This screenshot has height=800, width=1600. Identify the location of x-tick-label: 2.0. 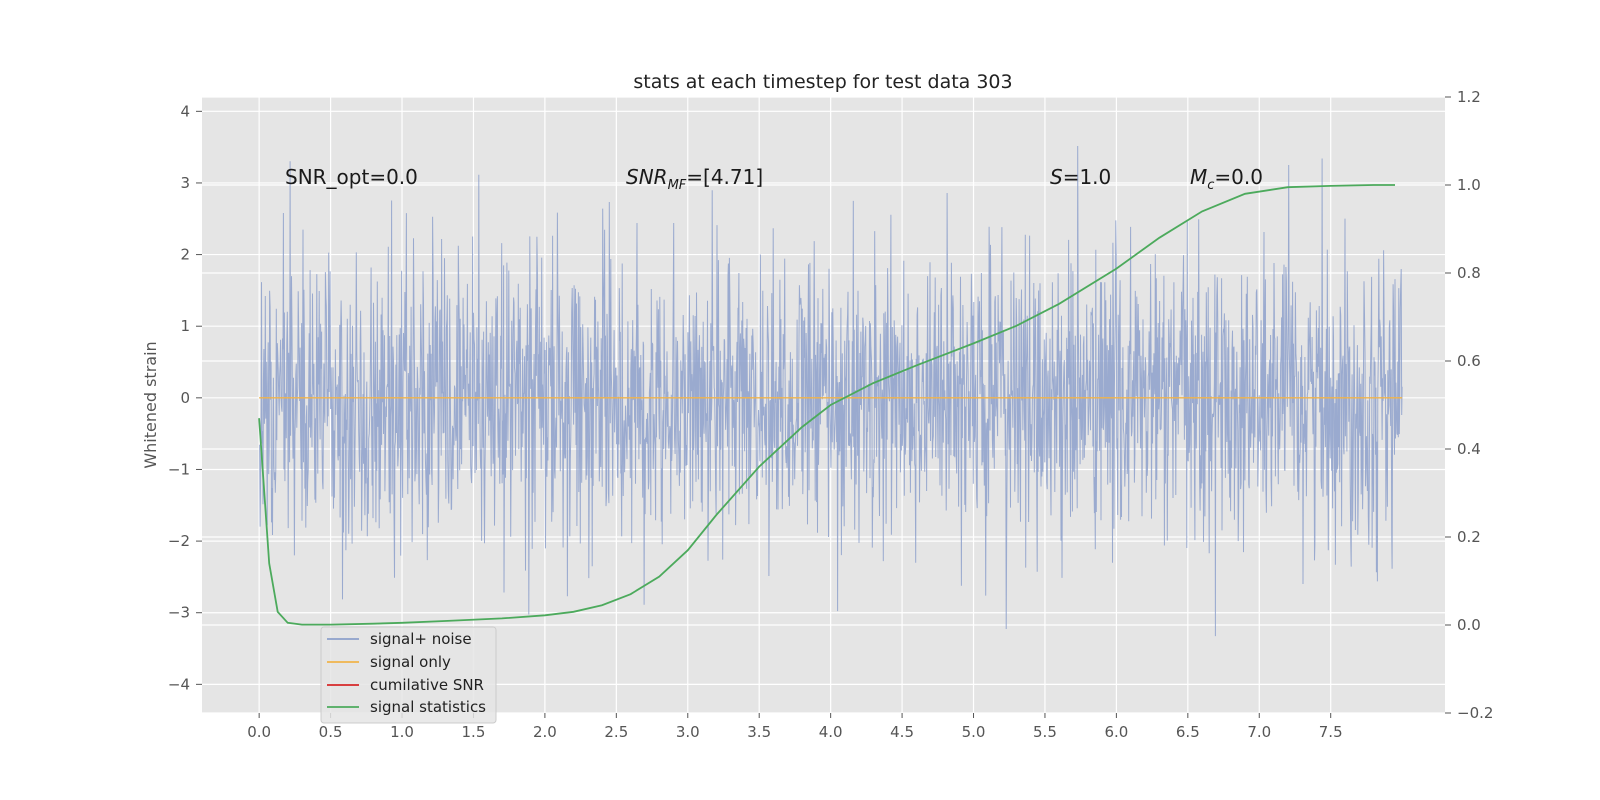
(545, 732).